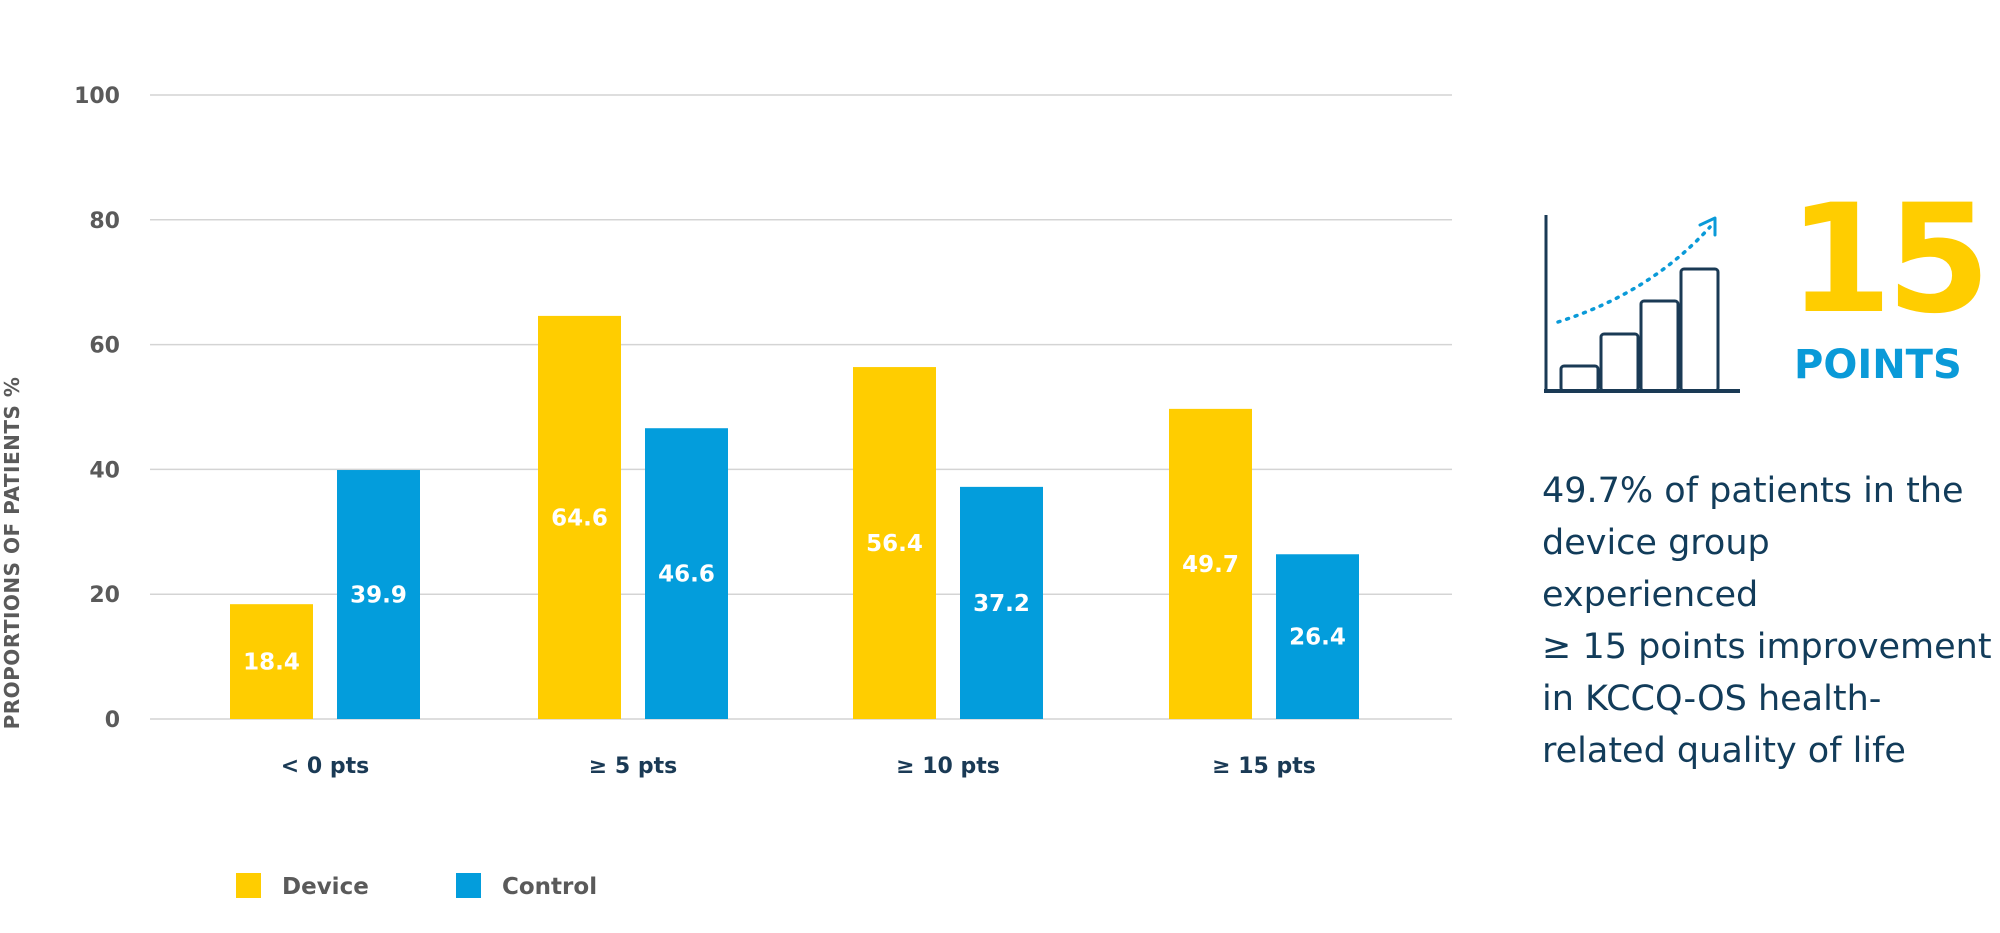 This screenshot has width=2000, height=933. Describe the element at coordinates (948, 766) in the screenshot. I see `x-category-label: ≥ 10 pts` at that location.